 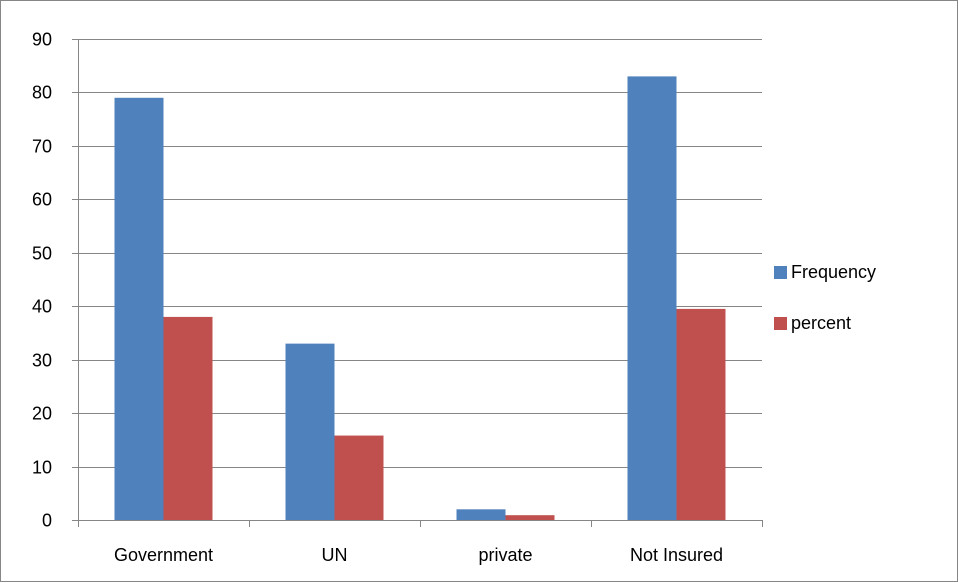 What do you see at coordinates (821, 323) in the screenshot?
I see `legend-label: percent` at bounding box center [821, 323].